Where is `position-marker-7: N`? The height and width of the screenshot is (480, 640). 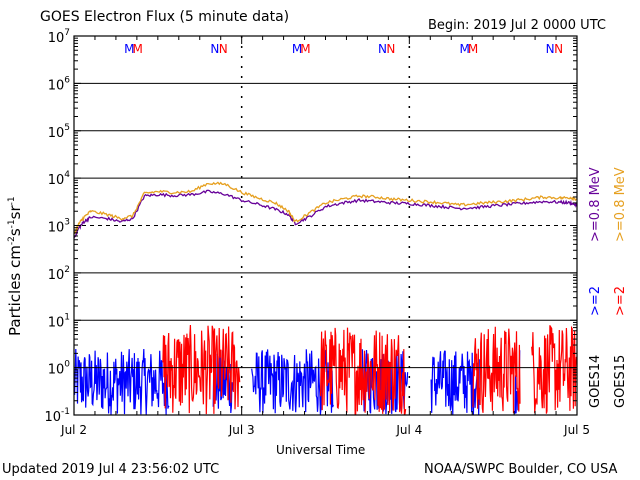 position-marker-7: N is located at coordinates (390, 49).